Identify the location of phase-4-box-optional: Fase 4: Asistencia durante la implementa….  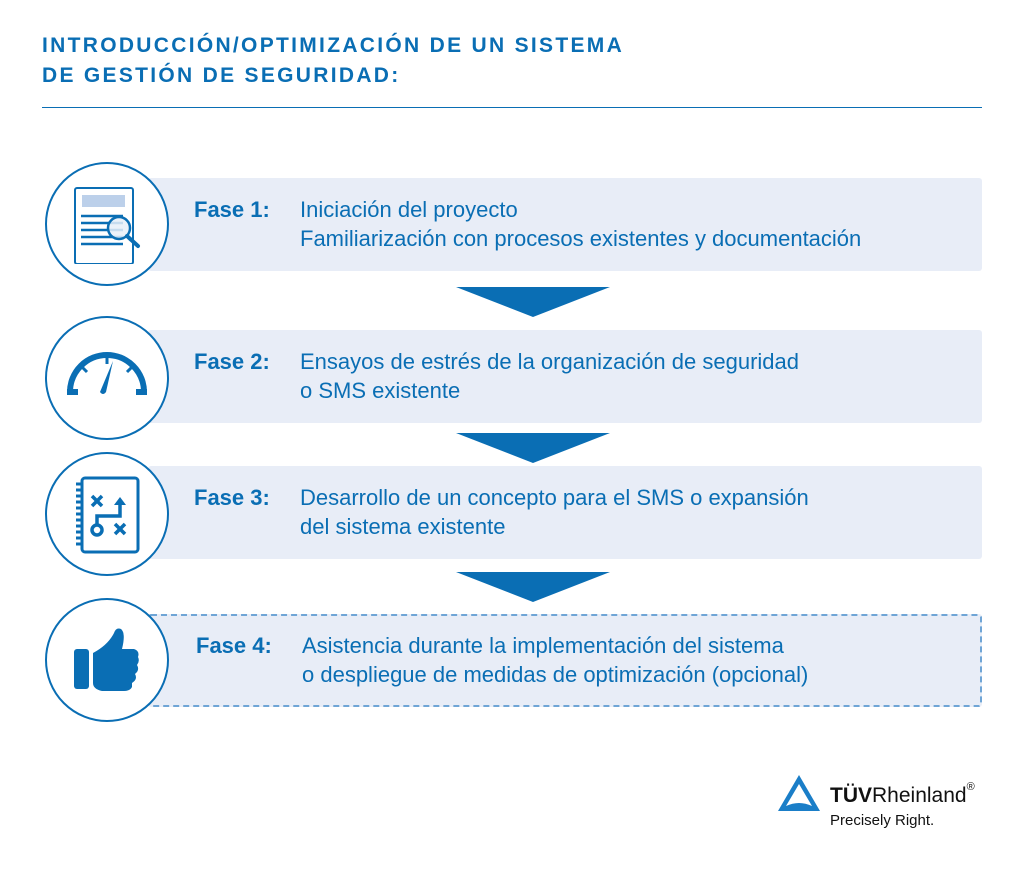
(565, 660).